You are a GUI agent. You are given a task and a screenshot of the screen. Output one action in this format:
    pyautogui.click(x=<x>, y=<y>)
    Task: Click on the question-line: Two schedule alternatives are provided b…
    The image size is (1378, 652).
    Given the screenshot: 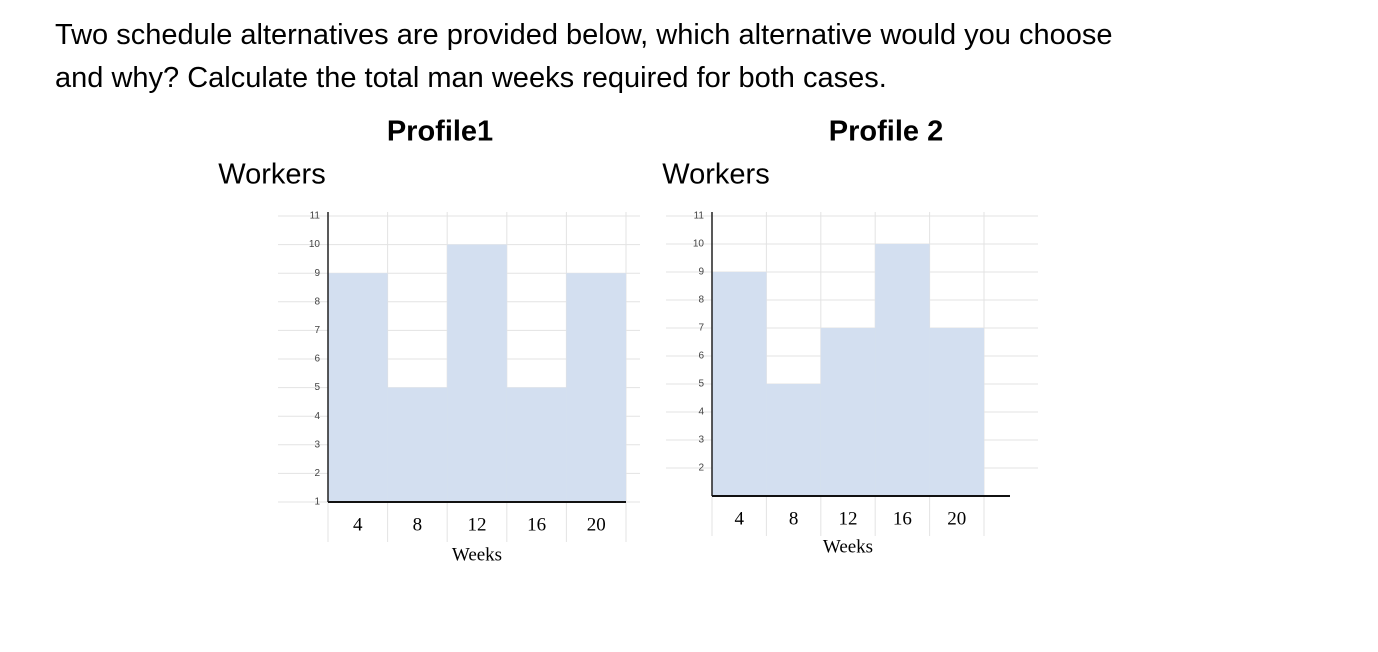 What is the action you would take?
    pyautogui.click(x=584, y=35)
    